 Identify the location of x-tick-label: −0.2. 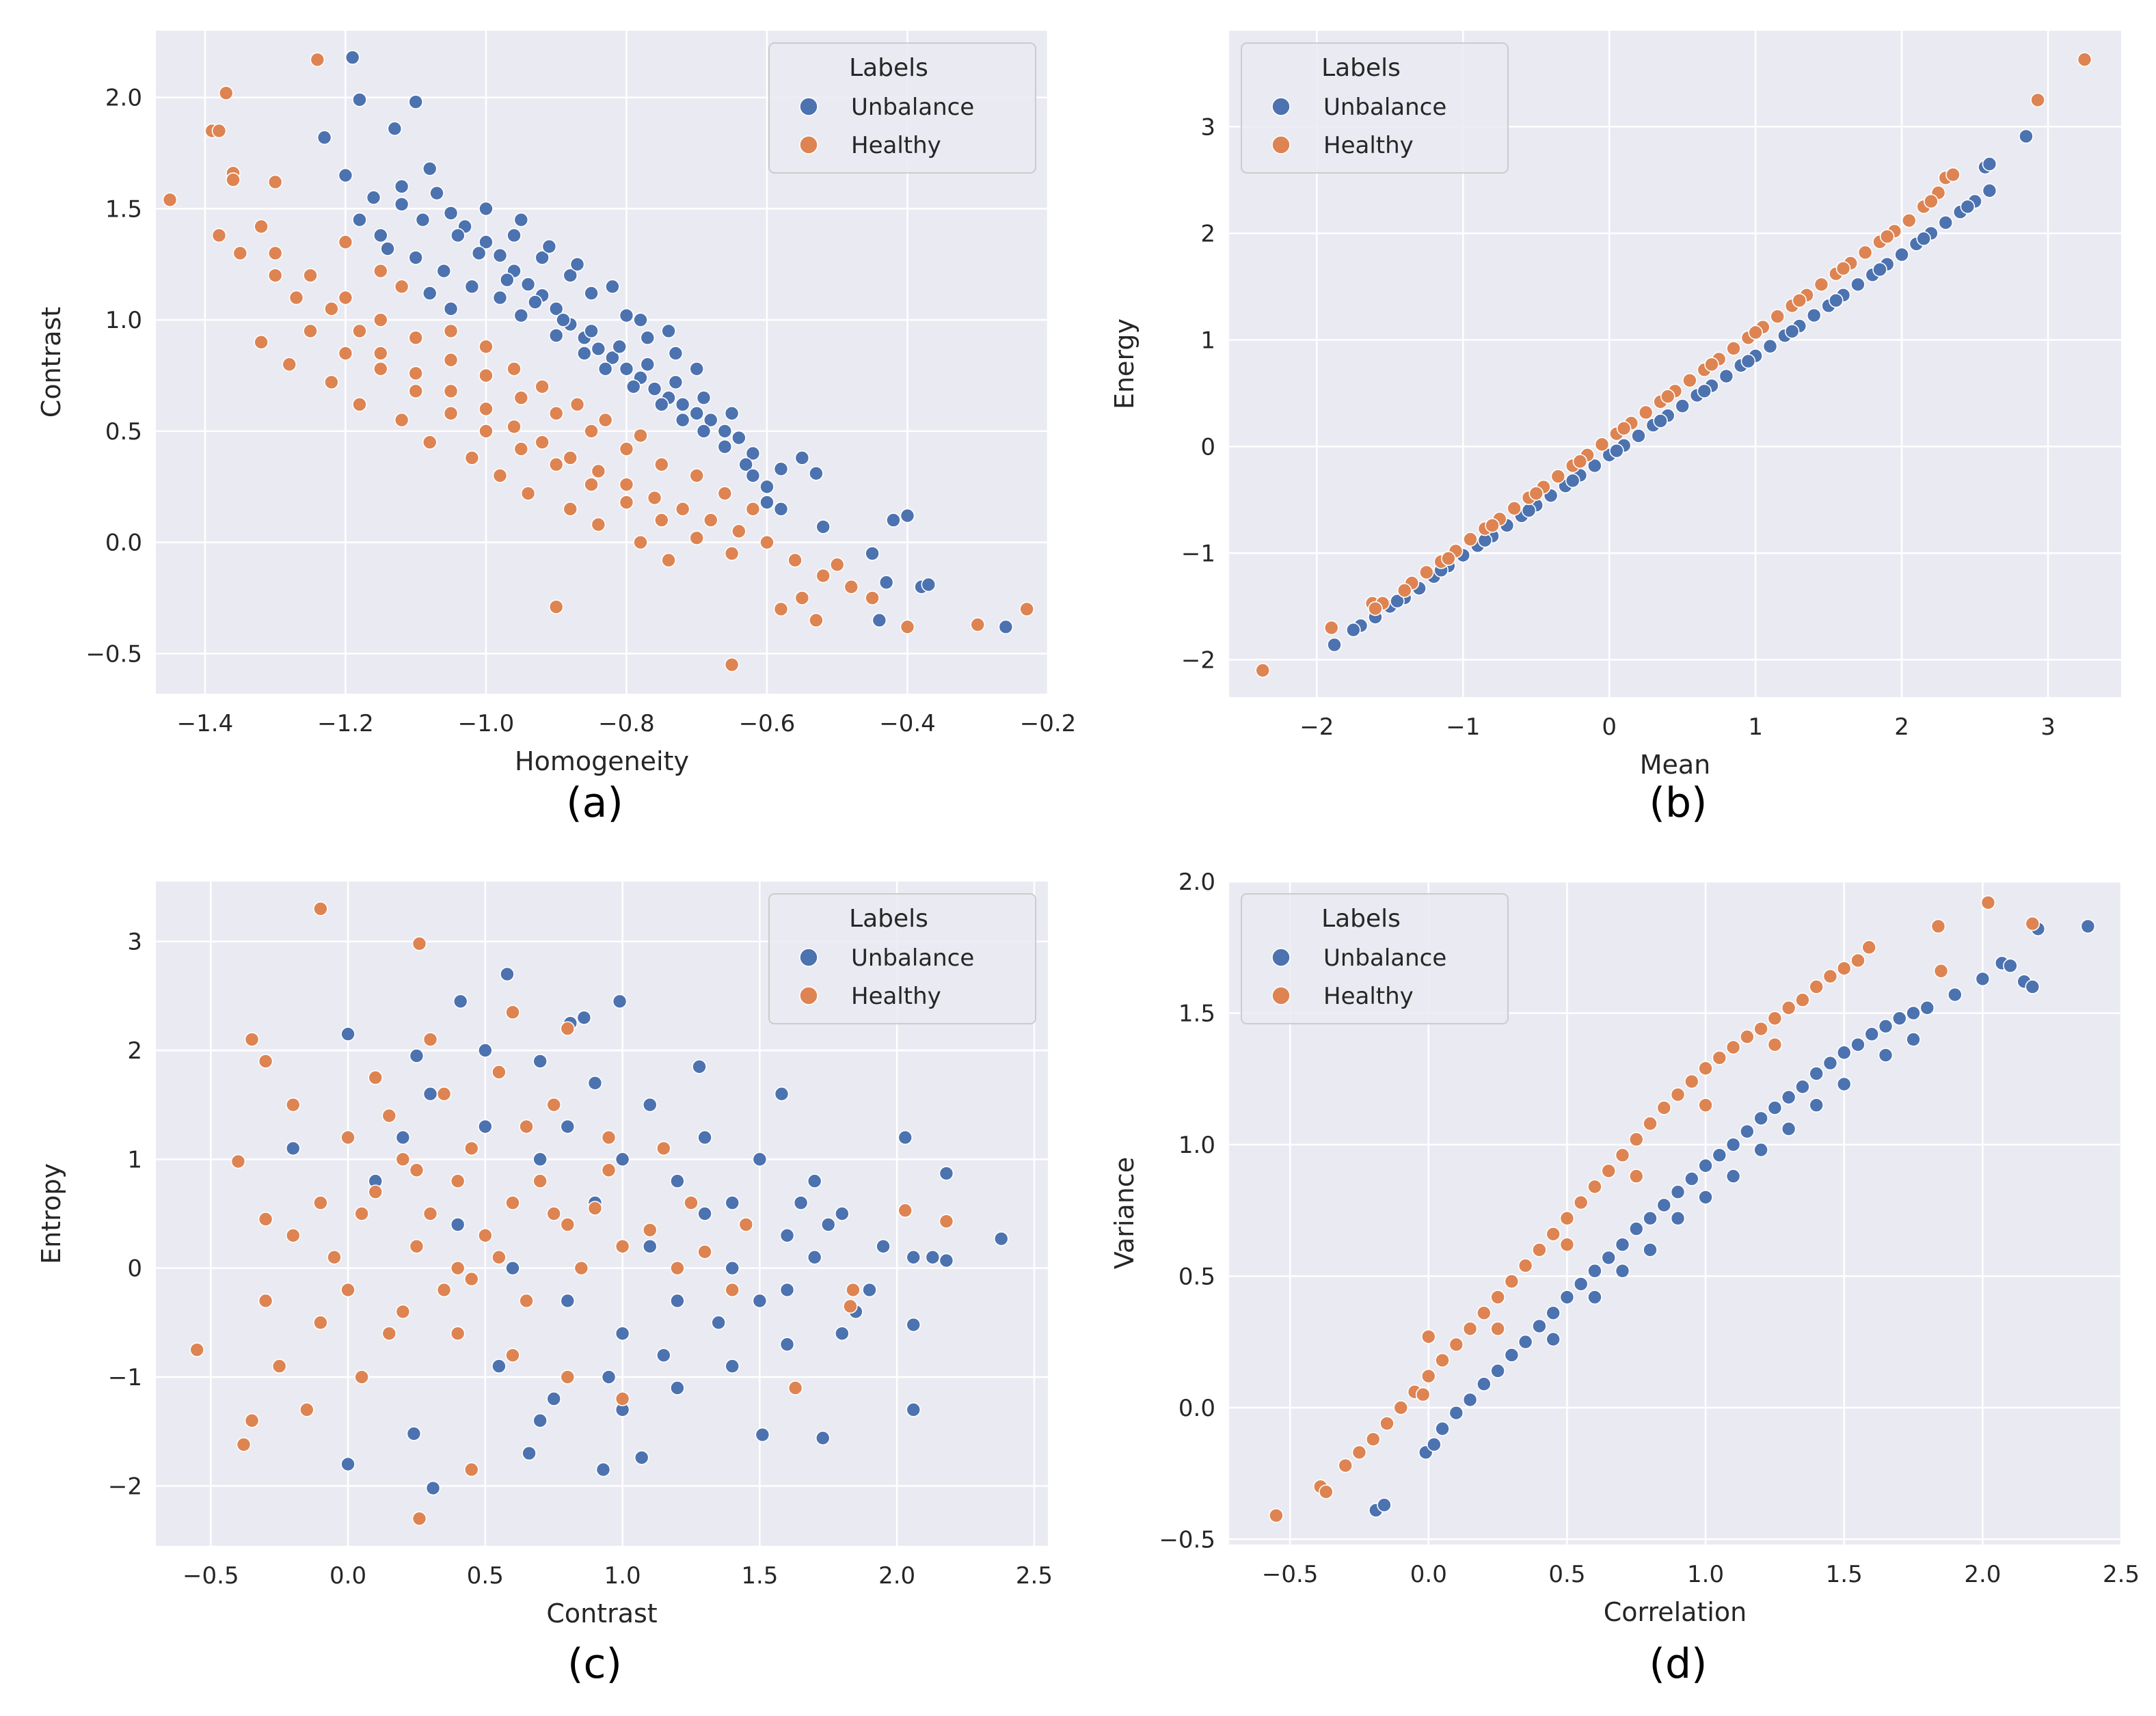
(1048, 723).